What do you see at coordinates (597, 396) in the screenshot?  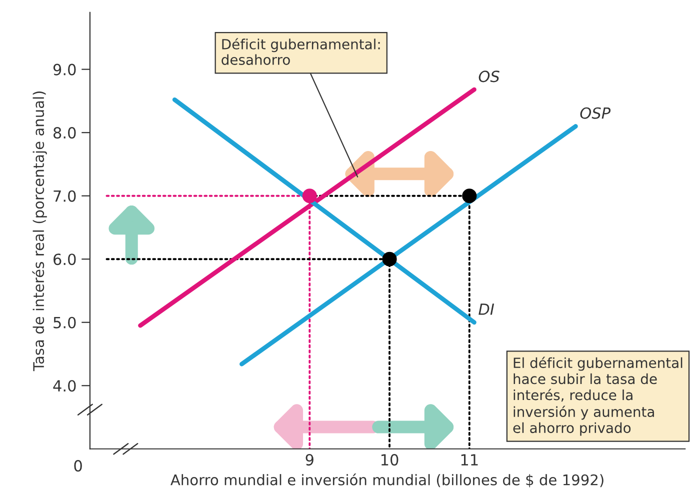 I see `annotation: El déficit gubernamental hace subir la tasa de interés, reduce la inversión y aumenta el ahorro privado` at bounding box center [597, 396].